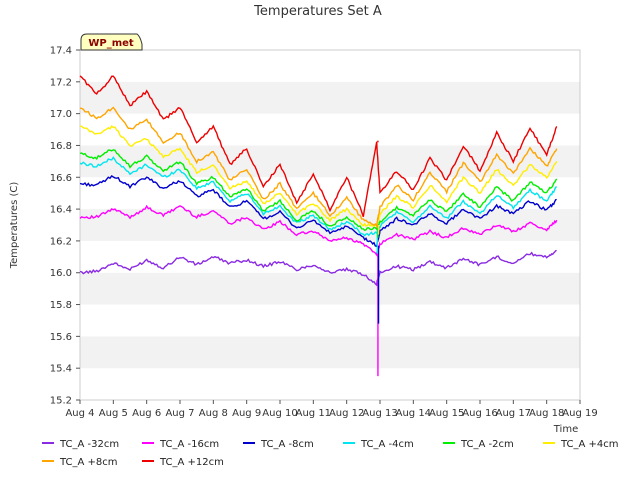  What do you see at coordinates (61, 178) in the screenshot?
I see `y-tick-label: 16.6` at bounding box center [61, 178].